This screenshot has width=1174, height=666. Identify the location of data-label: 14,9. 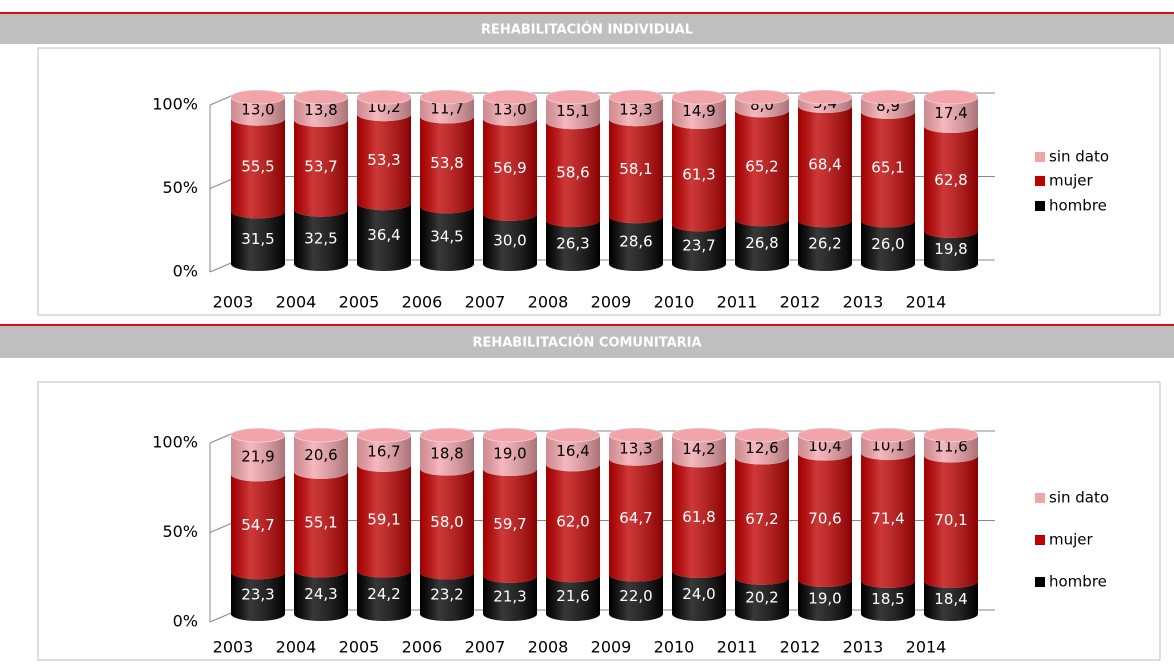
(698, 111).